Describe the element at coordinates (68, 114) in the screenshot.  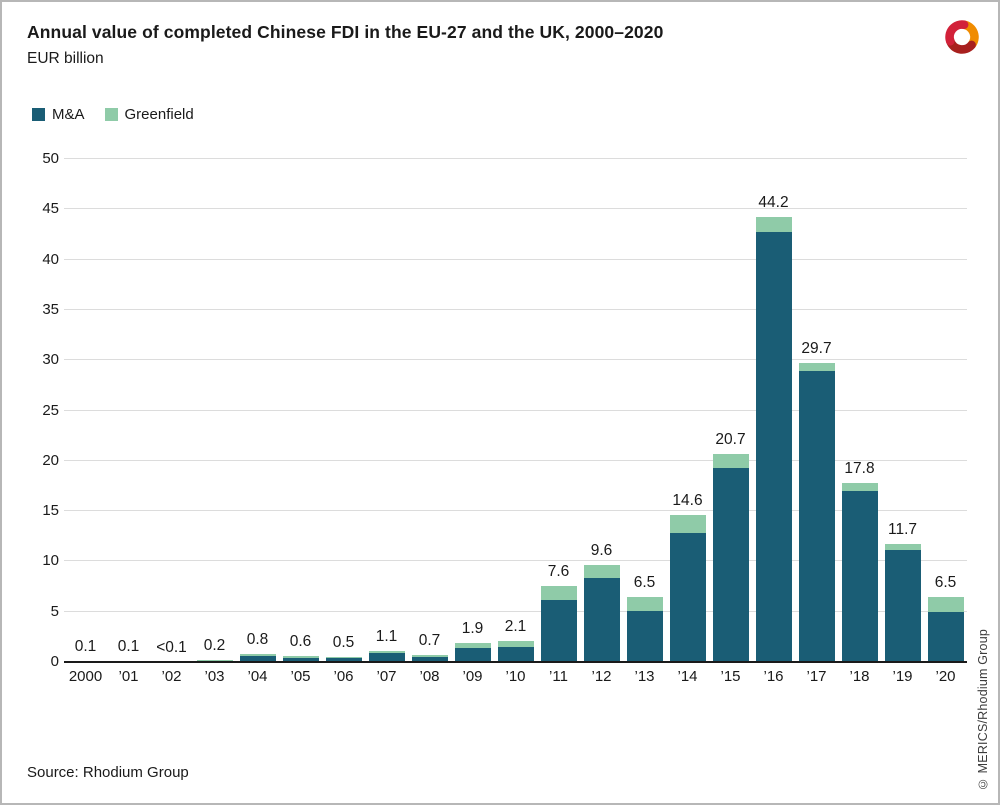
I see `legend-label-ma: M&A` at that location.